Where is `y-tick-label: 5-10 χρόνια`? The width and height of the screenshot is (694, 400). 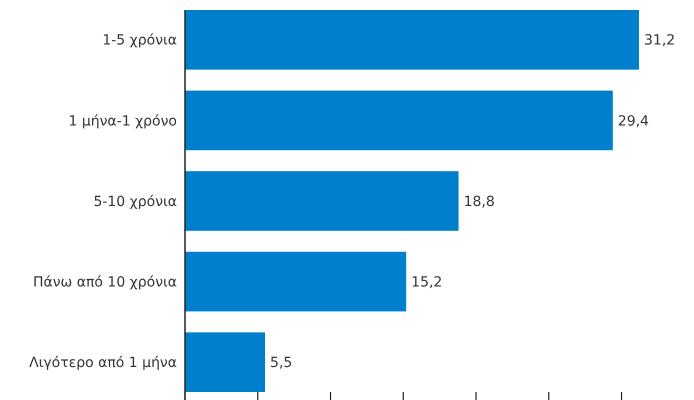 y-tick-label: 5-10 χρόνια is located at coordinates (135, 202).